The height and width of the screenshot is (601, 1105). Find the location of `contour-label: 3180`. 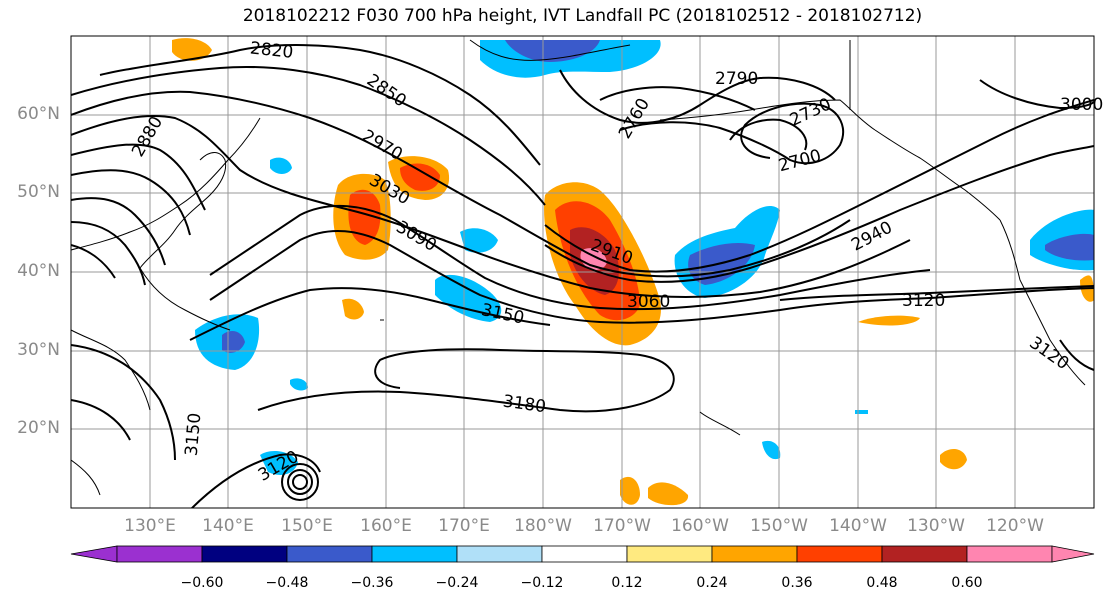

contour-label: 3180 is located at coordinates (525, 405).